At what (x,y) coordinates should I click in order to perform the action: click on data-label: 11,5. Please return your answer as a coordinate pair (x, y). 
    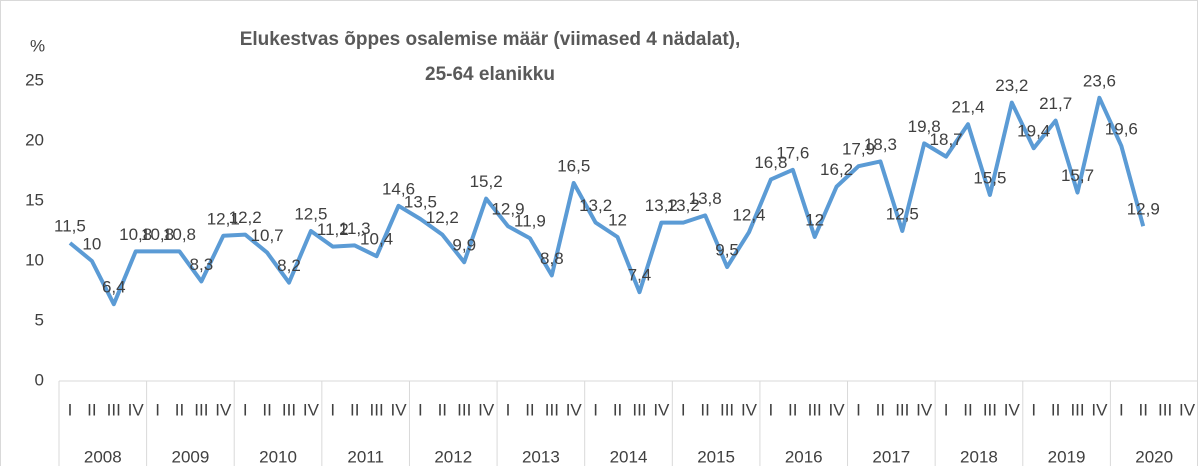
    Looking at the image, I should click on (70, 225).